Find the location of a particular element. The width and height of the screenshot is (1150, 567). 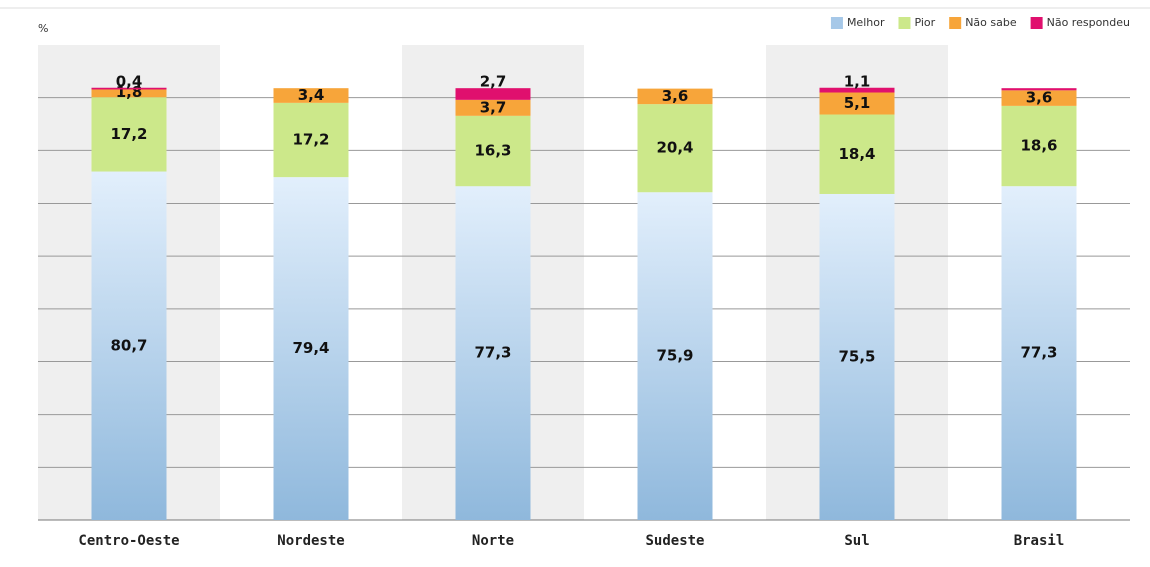

data-label: 75,5 is located at coordinates (856, 356).